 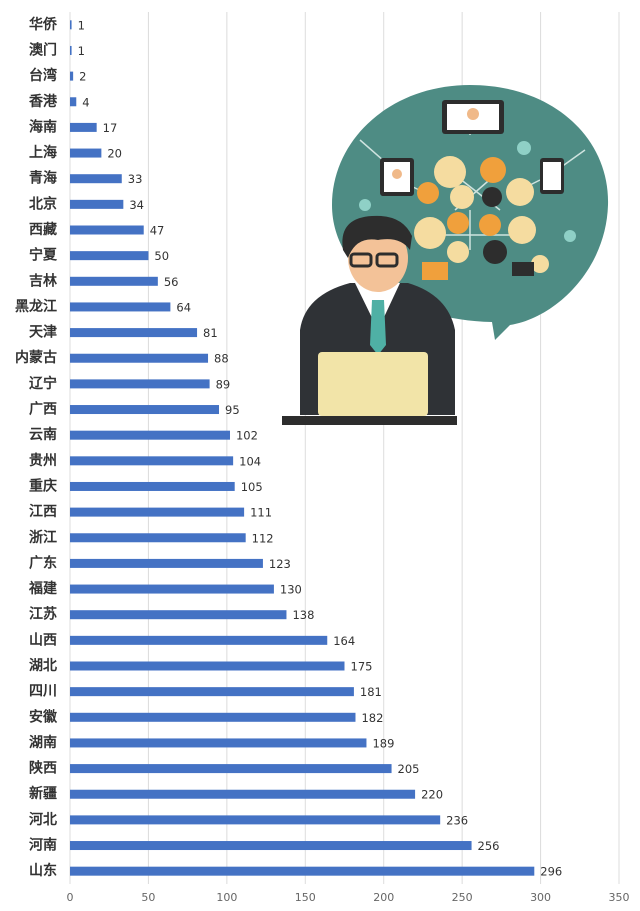 What do you see at coordinates (161, 256) in the screenshot?
I see `value-label: 50` at bounding box center [161, 256].